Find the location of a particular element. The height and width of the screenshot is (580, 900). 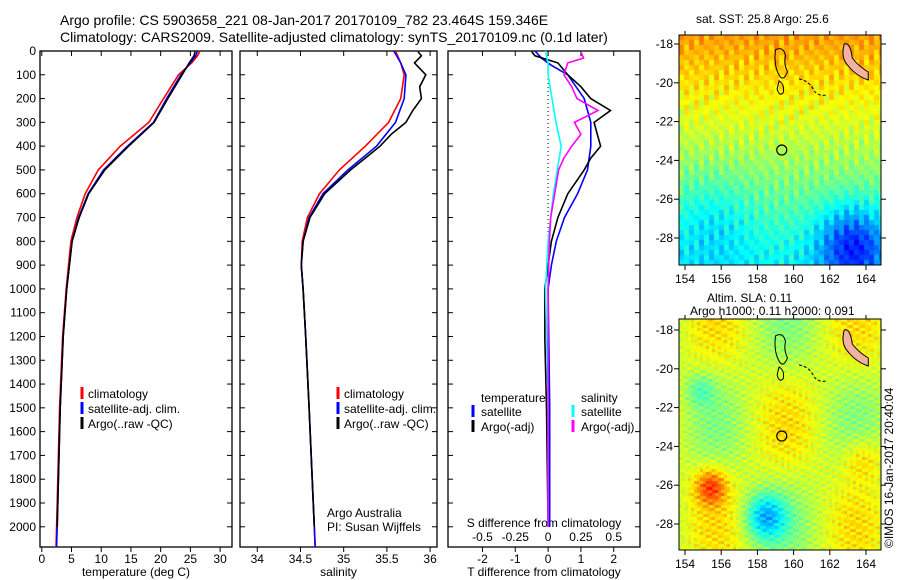

y-tick-label: 100 is located at coordinates (26, 75).